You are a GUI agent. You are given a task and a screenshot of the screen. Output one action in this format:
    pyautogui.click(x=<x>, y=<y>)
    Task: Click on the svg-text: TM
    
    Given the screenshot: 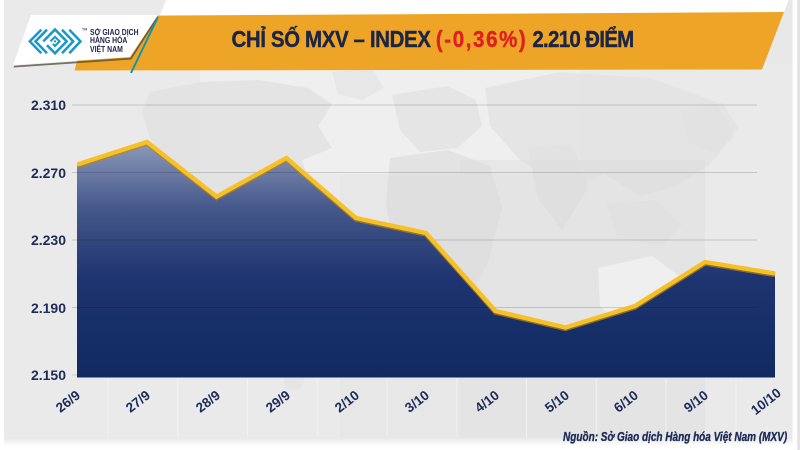 What is the action you would take?
    pyautogui.click(x=84, y=30)
    